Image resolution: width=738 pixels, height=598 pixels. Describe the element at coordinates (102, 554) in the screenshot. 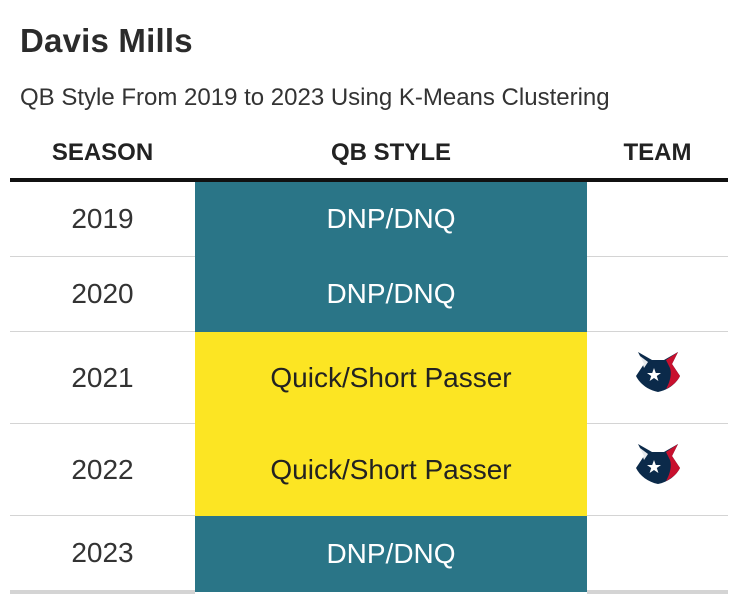

I see `season-cell: 2023` at that location.